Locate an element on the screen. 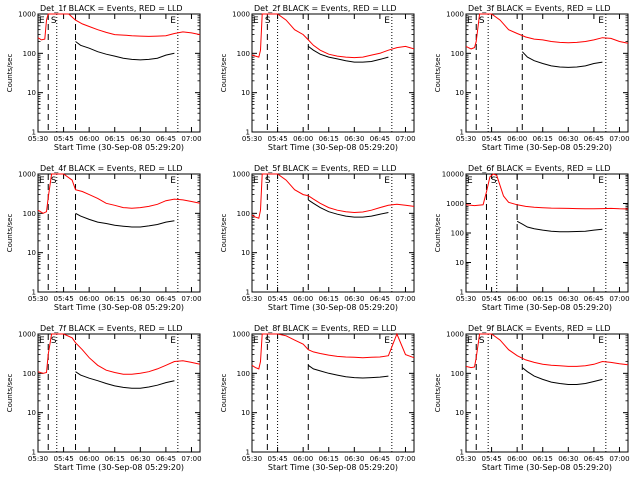  panel-title: Det_9f BLACK = Events, RED = LLD is located at coordinates (539, 328).